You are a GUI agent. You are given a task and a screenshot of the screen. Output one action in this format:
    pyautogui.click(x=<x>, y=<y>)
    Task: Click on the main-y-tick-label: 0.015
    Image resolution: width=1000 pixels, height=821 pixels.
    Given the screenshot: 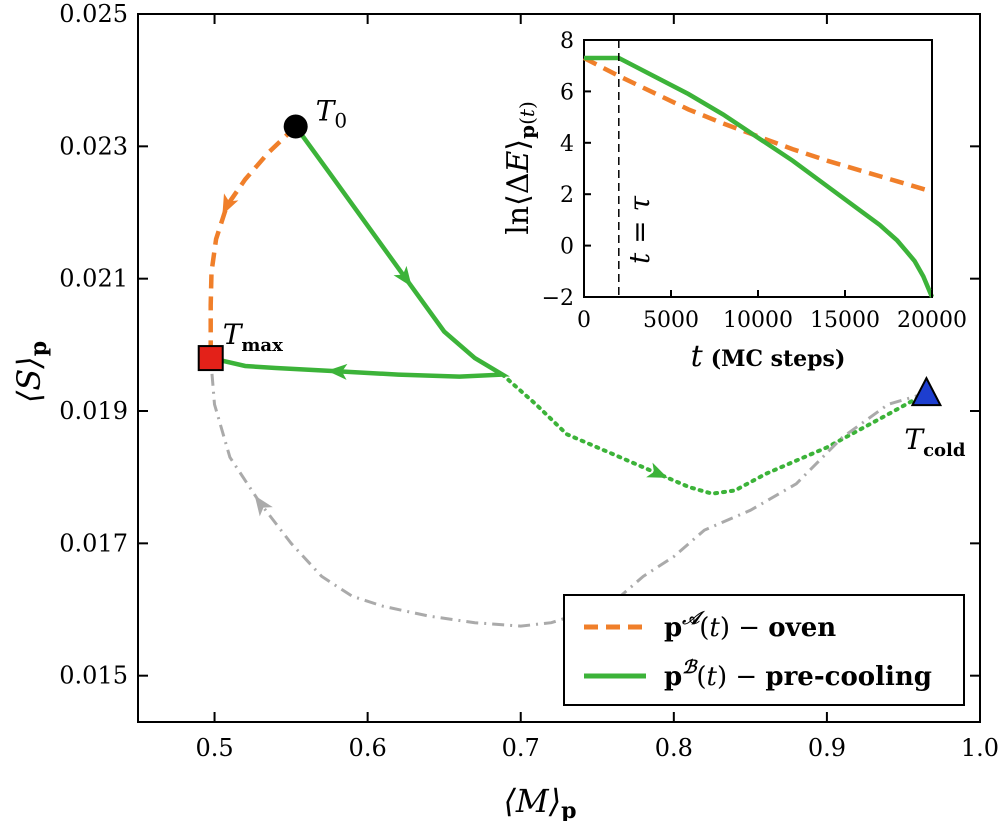 What is the action you would take?
    pyautogui.click(x=93, y=676)
    